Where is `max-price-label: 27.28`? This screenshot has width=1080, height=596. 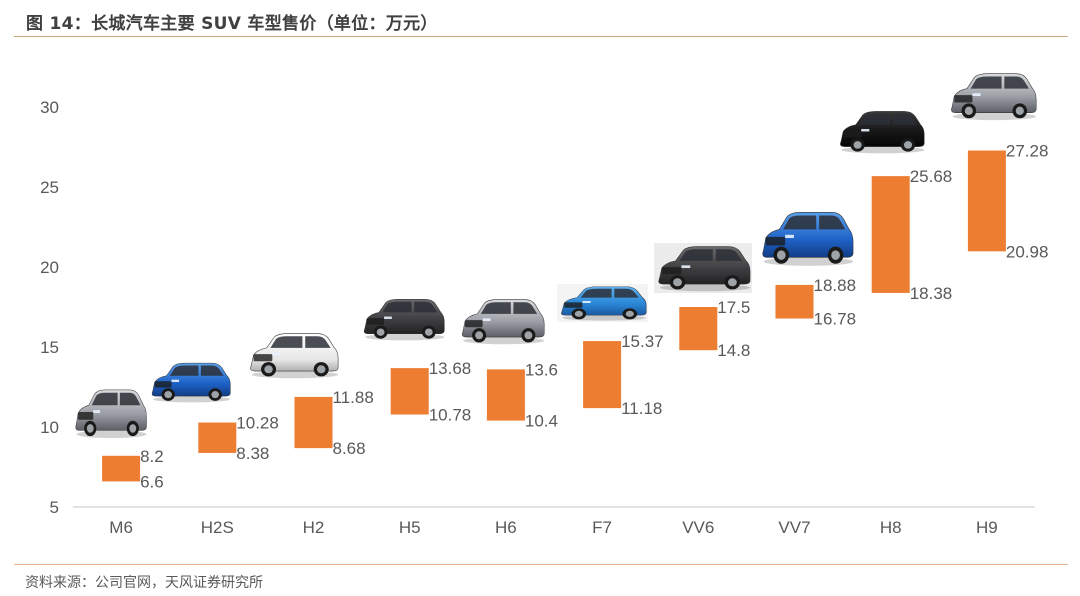
max-price-label: 27.28 is located at coordinates (1027, 151).